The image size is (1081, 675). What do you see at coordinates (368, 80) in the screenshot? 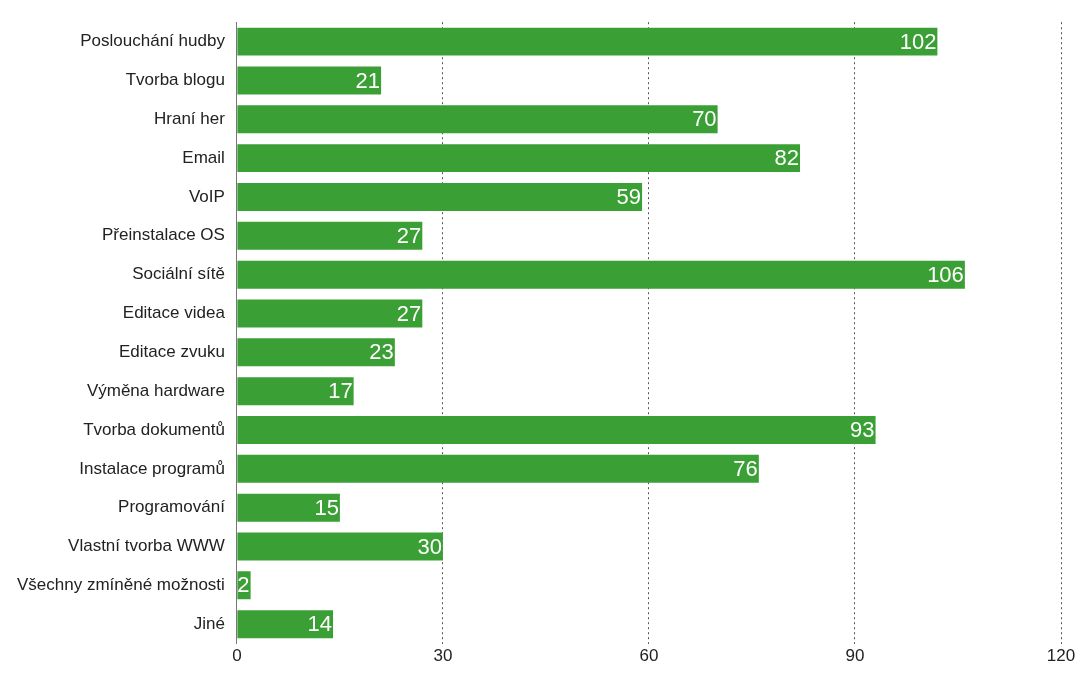
I see `data-label: 21` at bounding box center [368, 80].